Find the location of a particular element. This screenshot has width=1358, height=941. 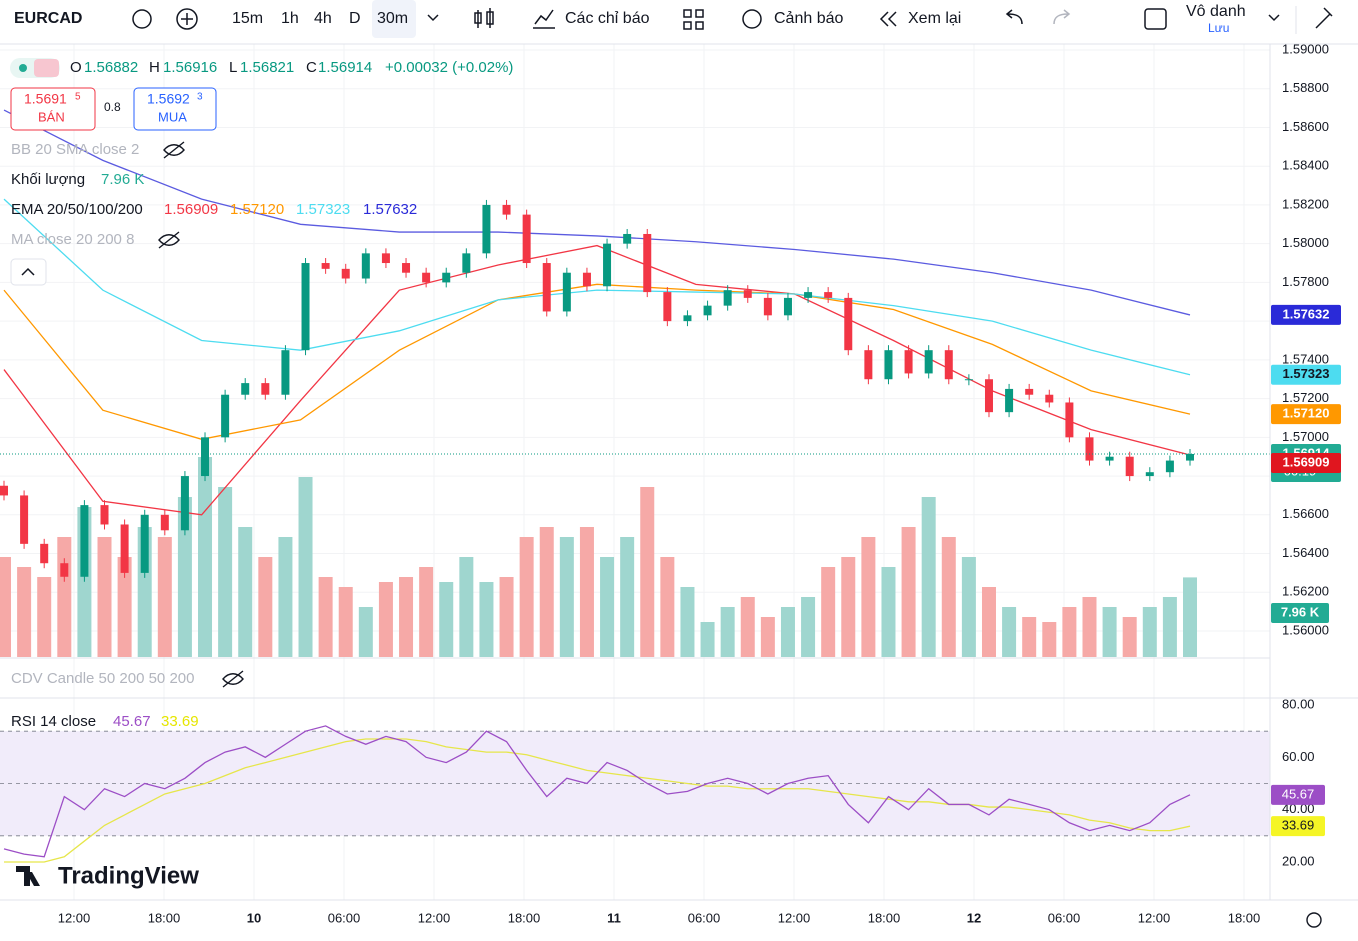

indicators-icon is located at coordinates (544, 19).